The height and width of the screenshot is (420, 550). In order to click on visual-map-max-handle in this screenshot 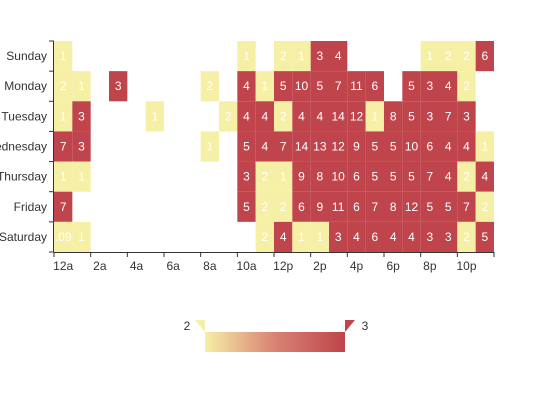, I will do `click(350, 326)`.